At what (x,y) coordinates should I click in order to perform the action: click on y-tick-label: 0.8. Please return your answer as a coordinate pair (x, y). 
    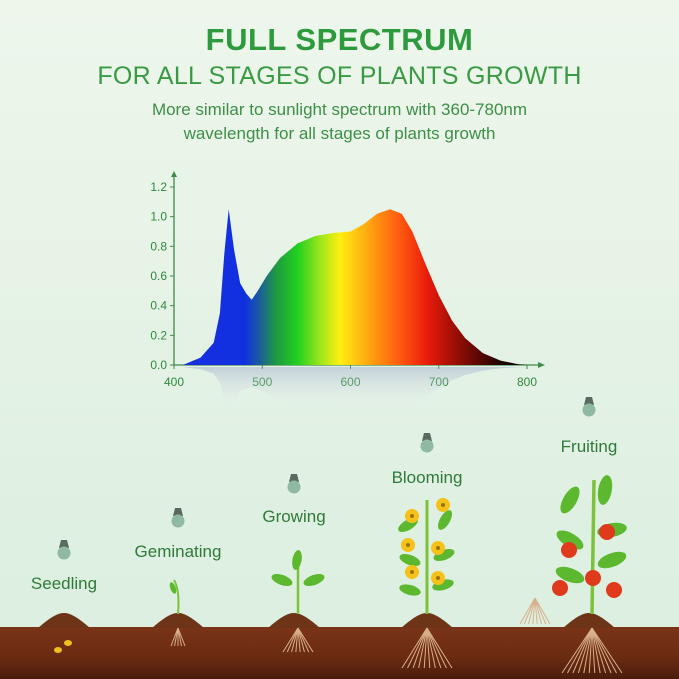
    Looking at the image, I should click on (158, 246).